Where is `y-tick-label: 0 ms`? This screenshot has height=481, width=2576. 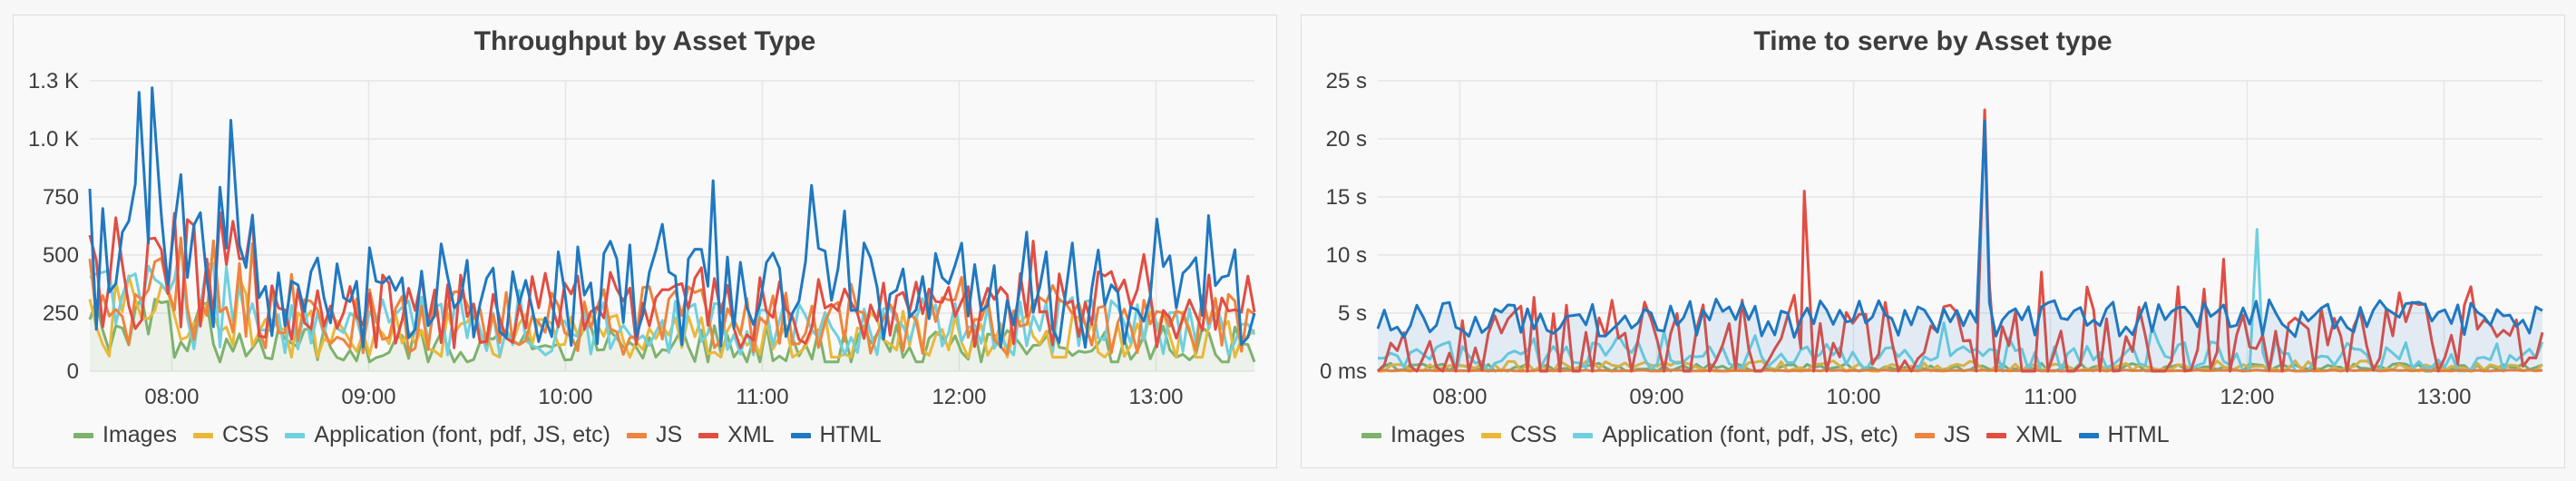
y-tick-label: 0 ms is located at coordinates (1343, 371).